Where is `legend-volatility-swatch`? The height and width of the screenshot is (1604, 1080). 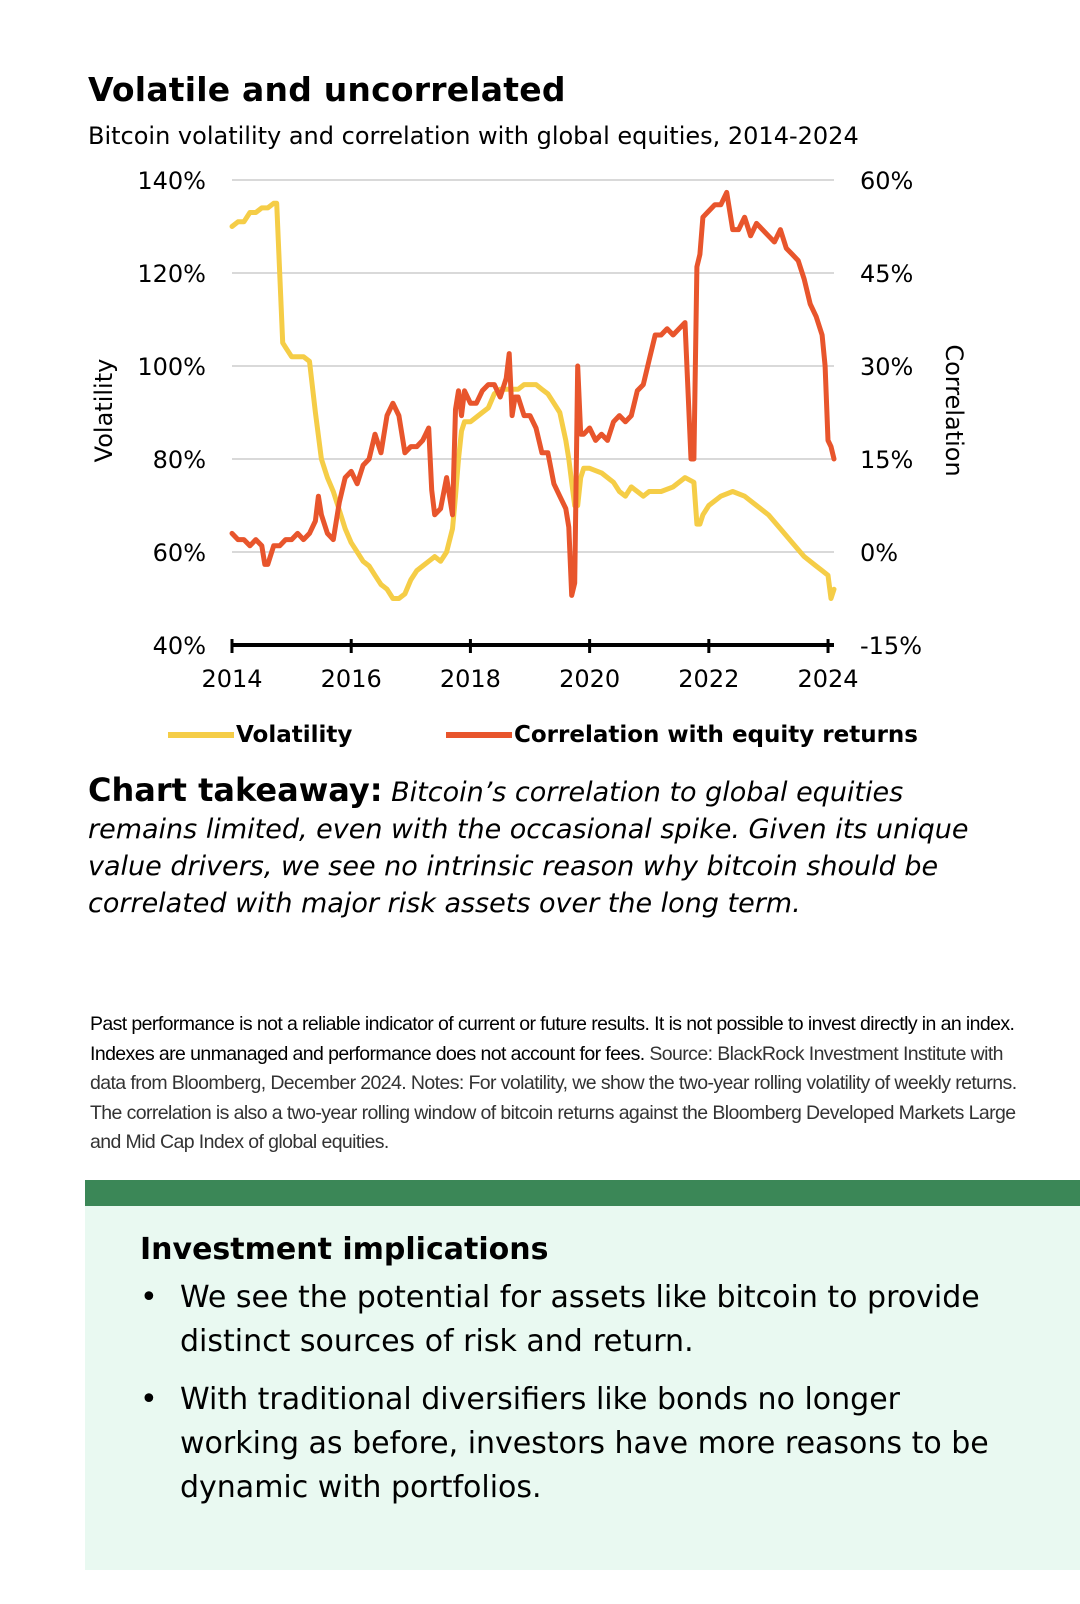 legend-volatility-swatch is located at coordinates (201, 735).